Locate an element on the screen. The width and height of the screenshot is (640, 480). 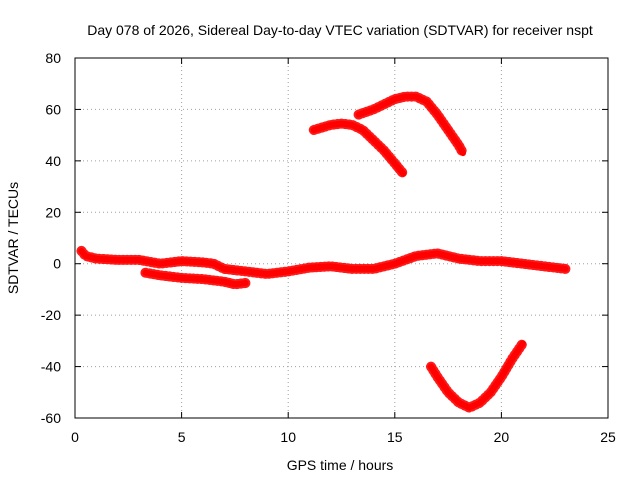
series-track-3-markers is located at coordinates (358, 148).